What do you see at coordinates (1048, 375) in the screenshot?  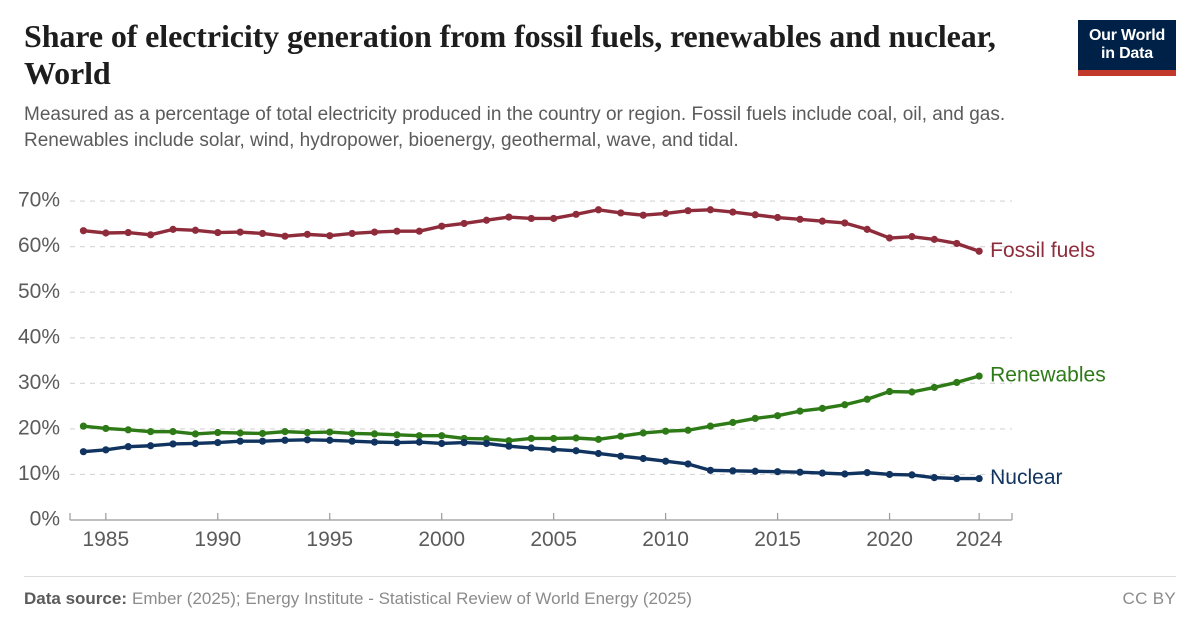 I see `series-label-renewables: Renewables` at bounding box center [1048, 375].